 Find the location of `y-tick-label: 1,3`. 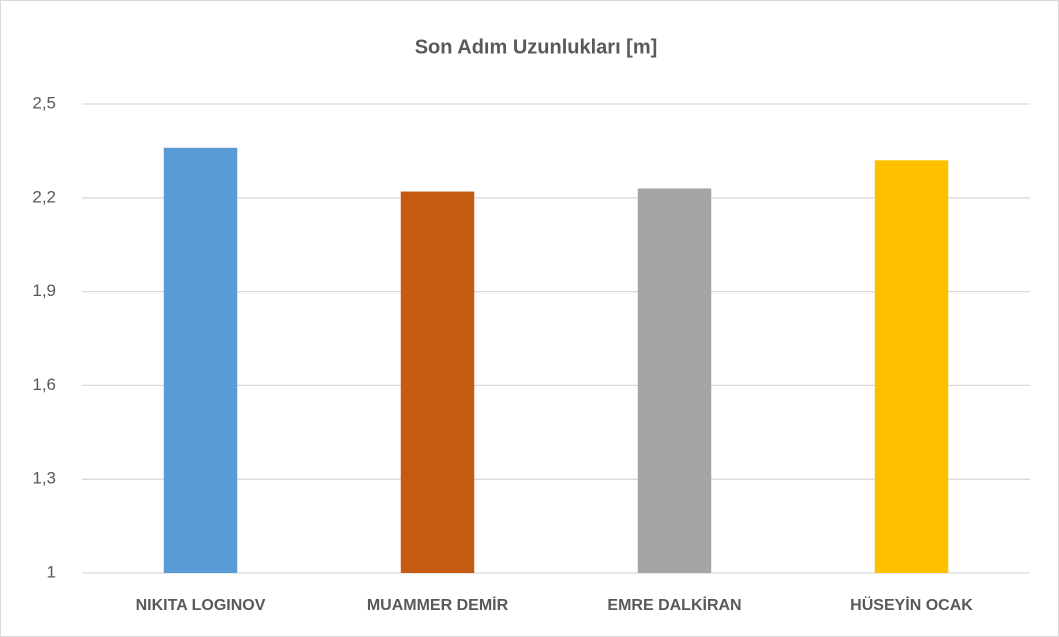

y-tick-label: 1,3 is located at coordinates (44, 478).